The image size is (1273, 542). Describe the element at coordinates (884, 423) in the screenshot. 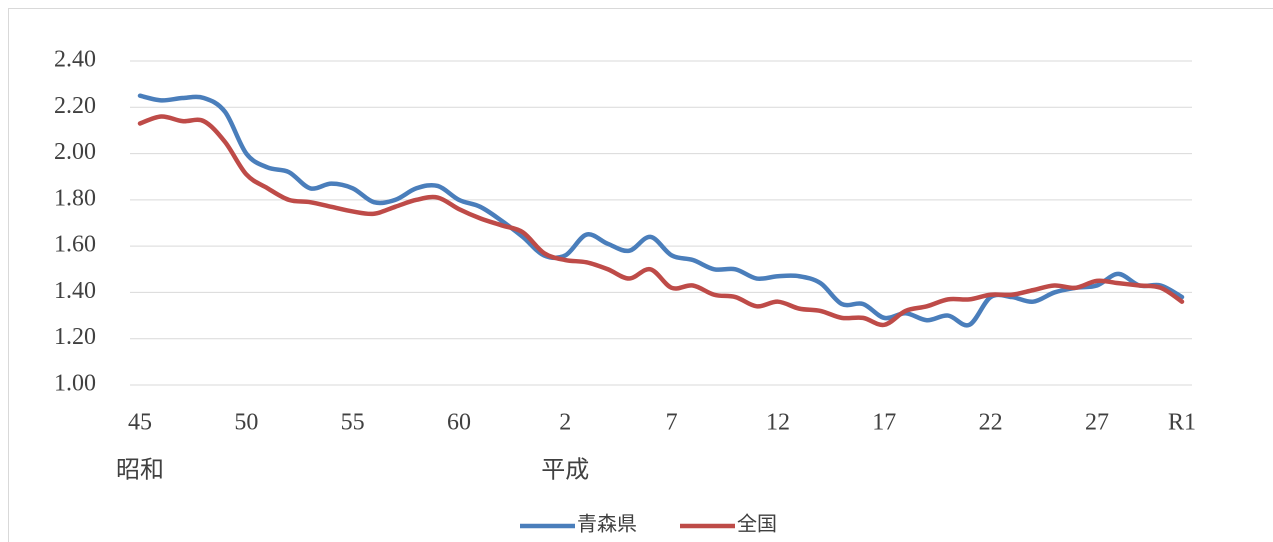

I see `x-tick-label: 17` at that location.